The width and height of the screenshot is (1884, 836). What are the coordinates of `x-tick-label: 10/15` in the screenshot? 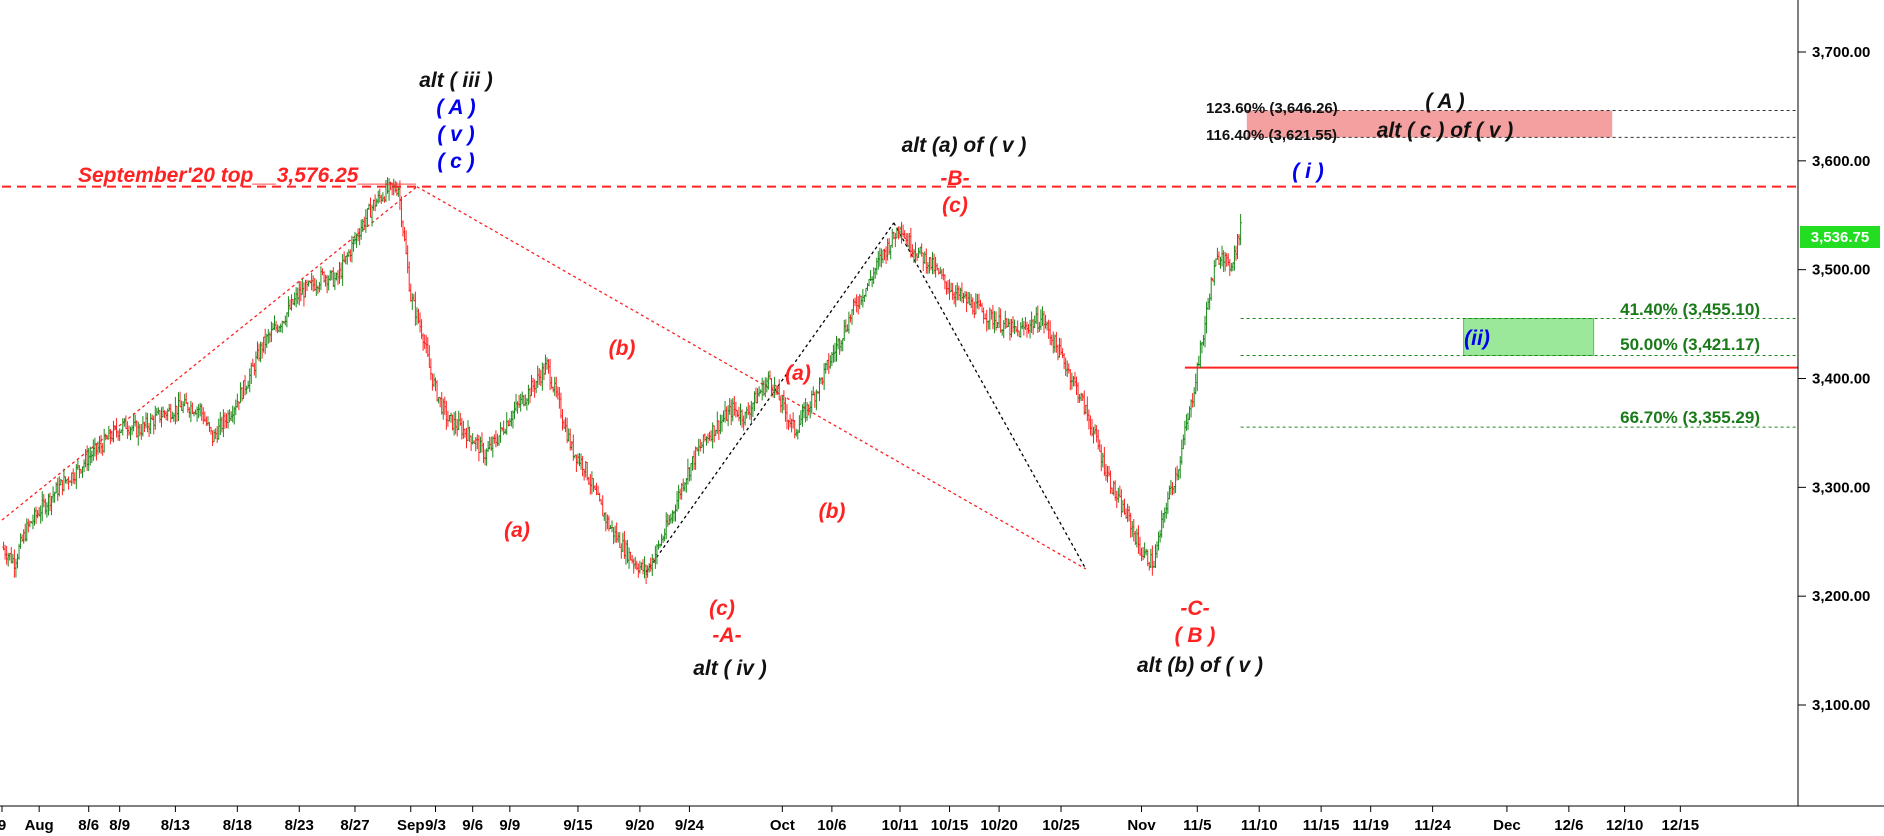 It's located at (950, 825).